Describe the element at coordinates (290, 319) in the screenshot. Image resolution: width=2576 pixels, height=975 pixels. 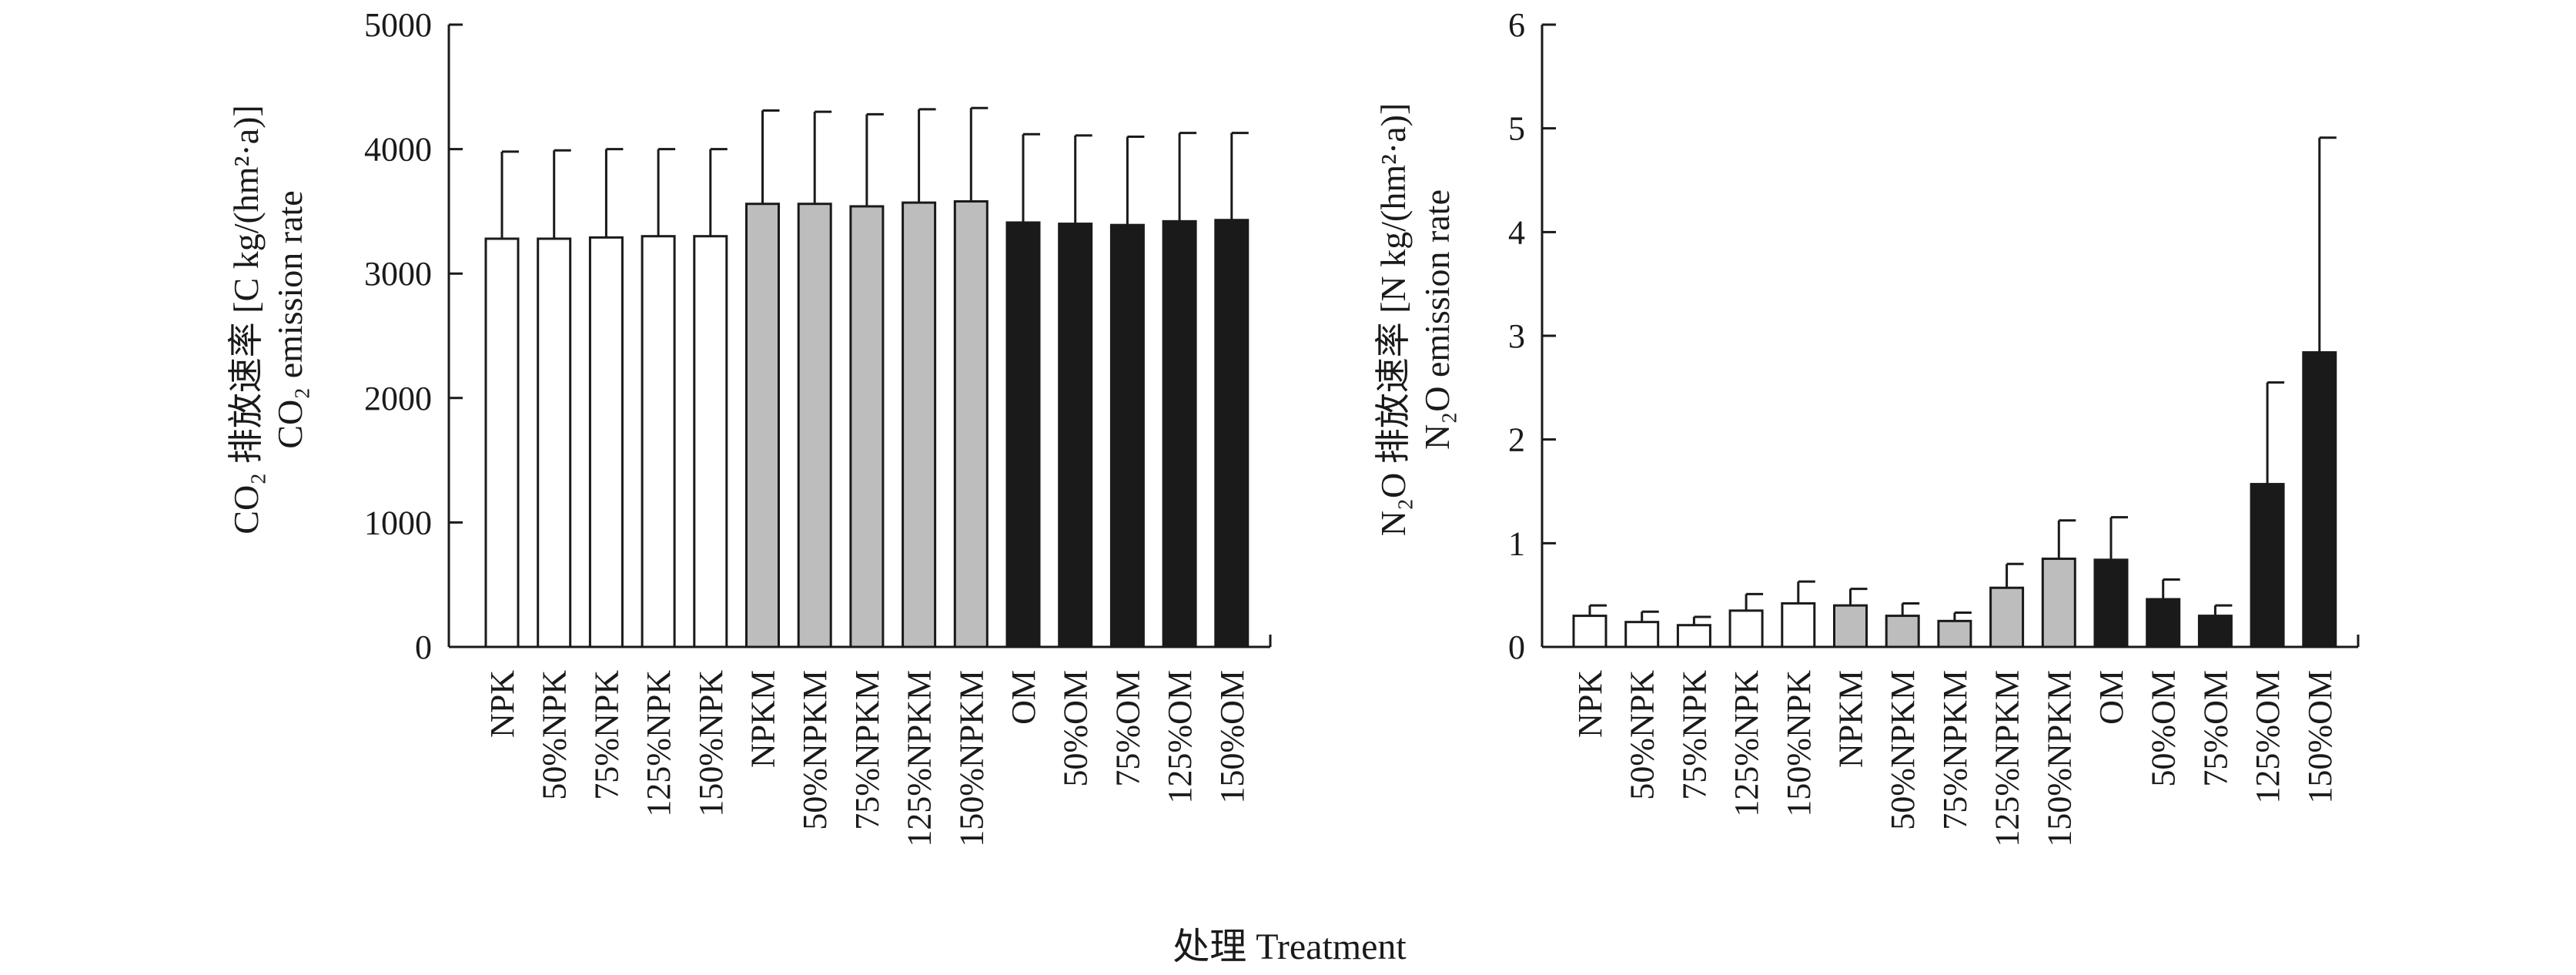
I see `co2-ylabel-en: CO₂ emission rate` at that location.